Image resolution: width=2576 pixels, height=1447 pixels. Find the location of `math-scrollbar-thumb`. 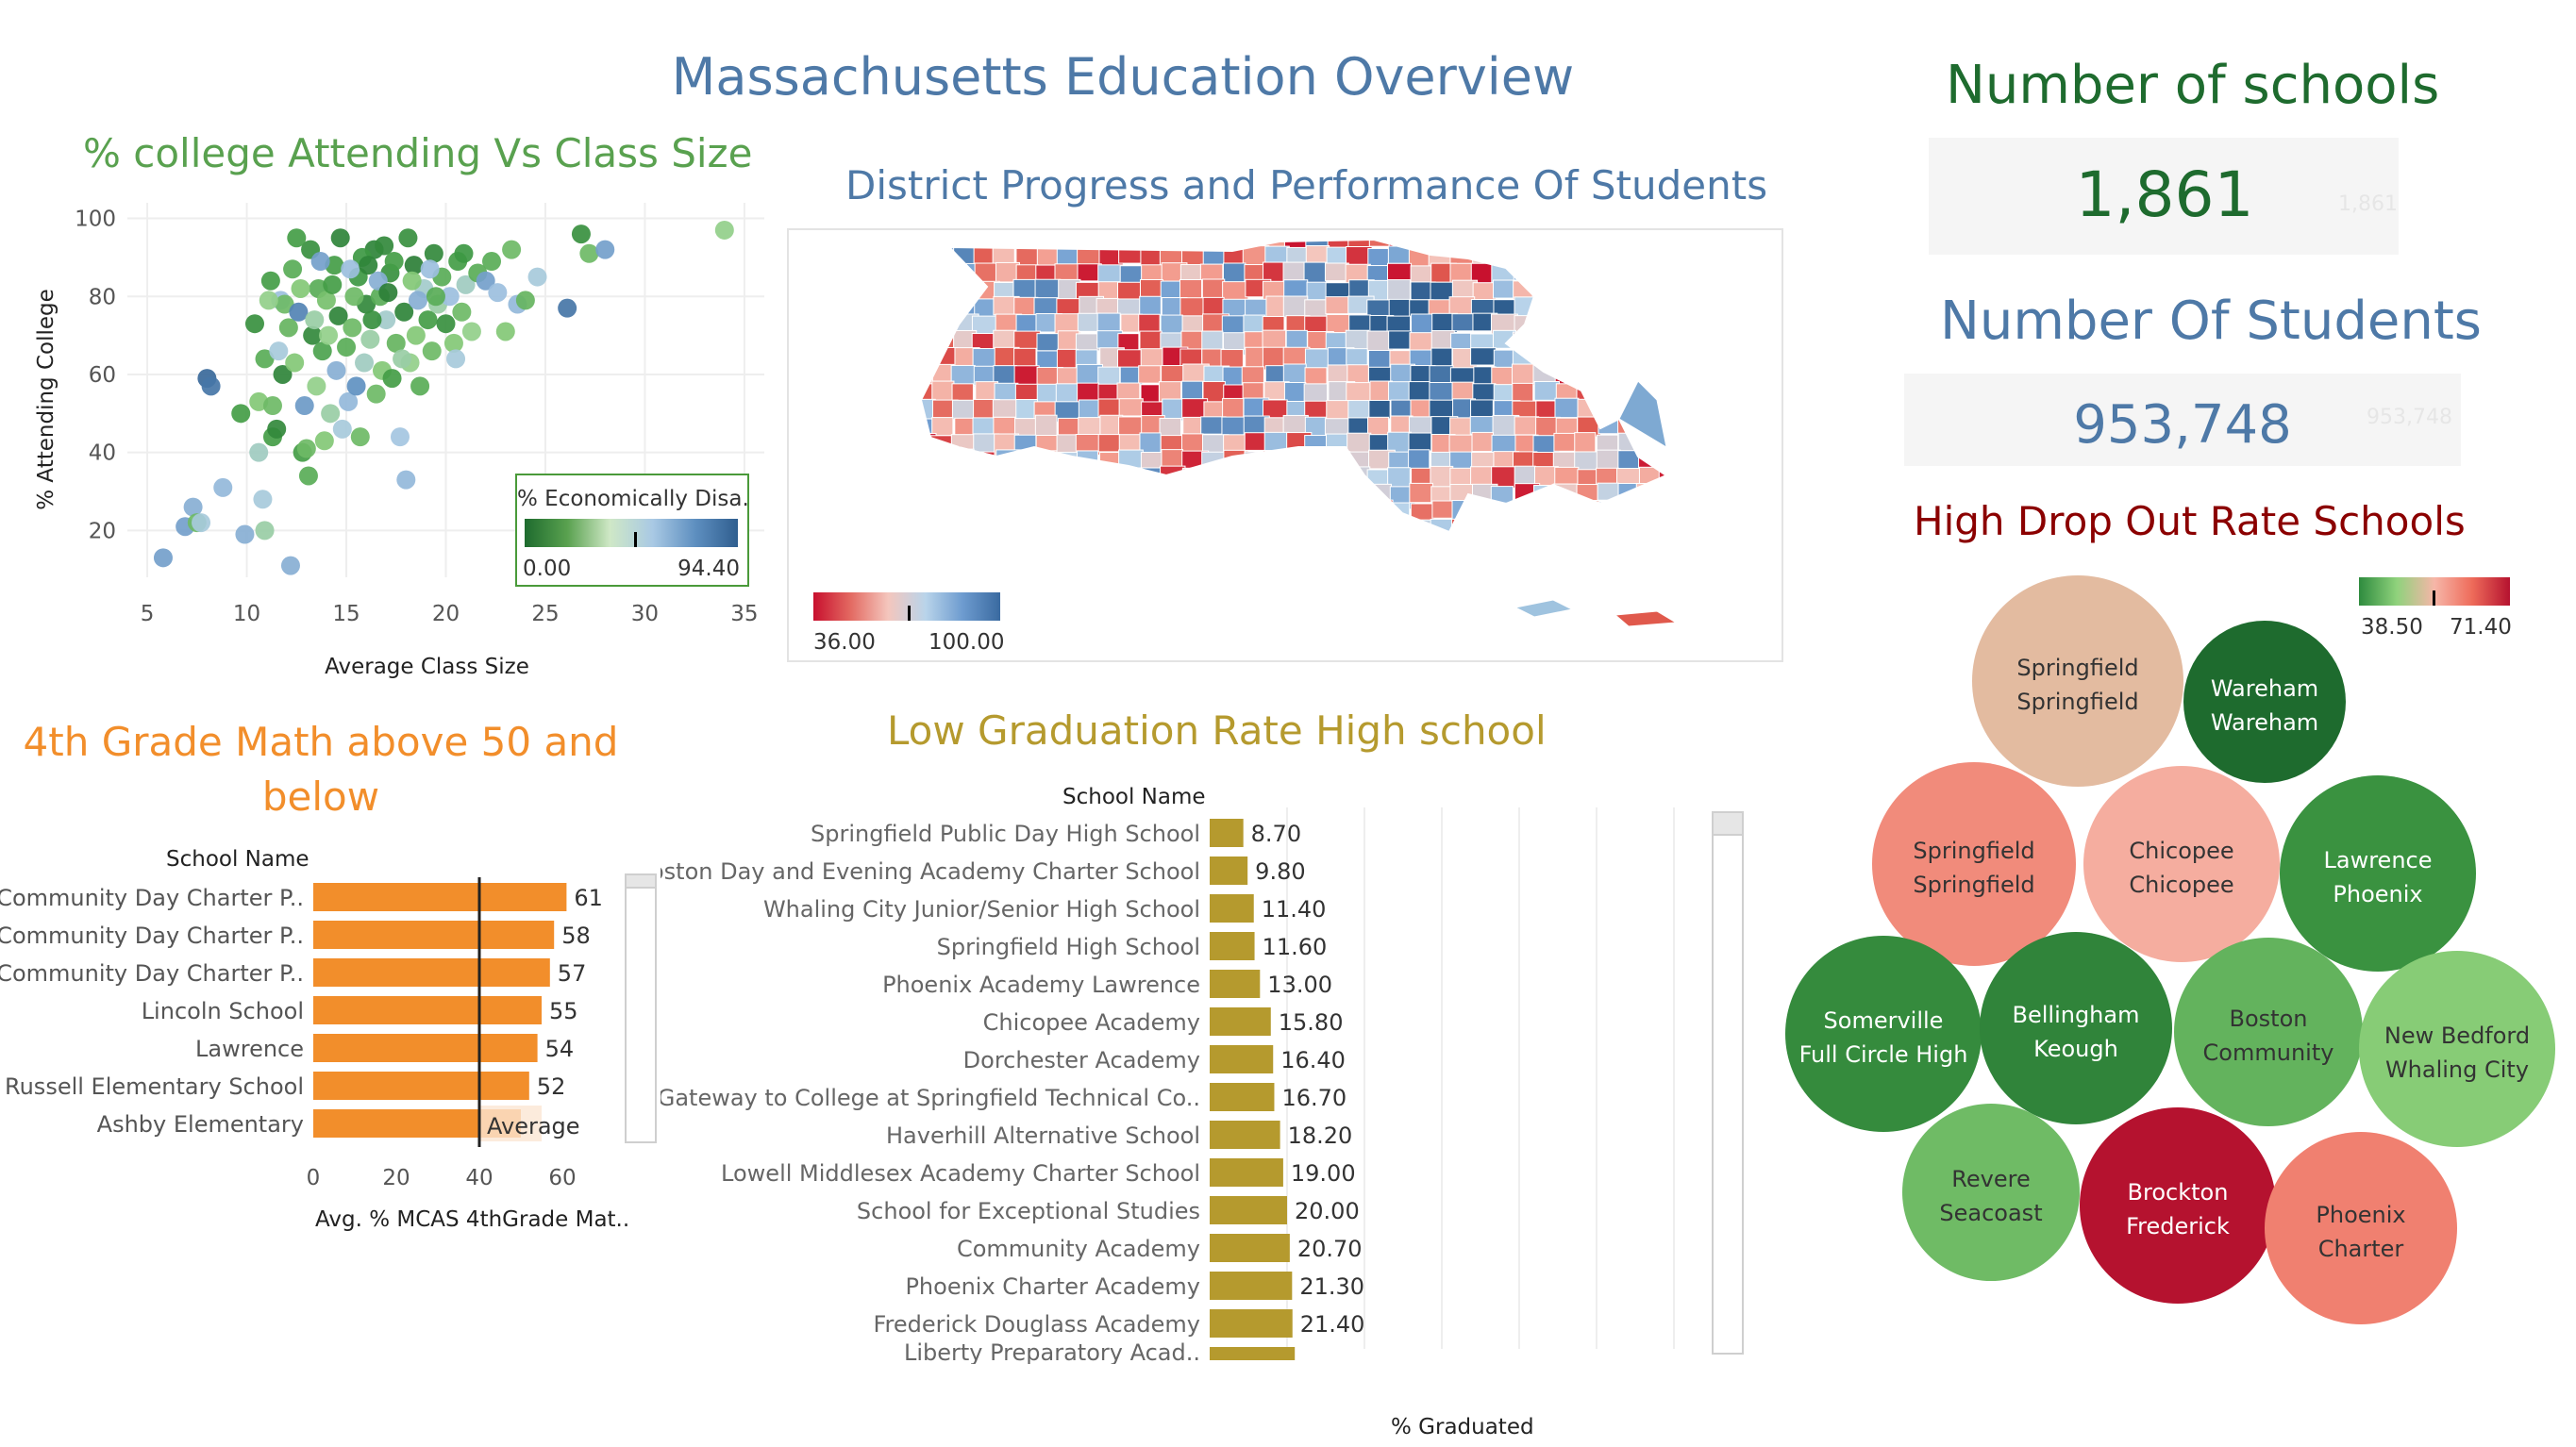

math-scrollbar-thumb is located at coordinates (641, 882).